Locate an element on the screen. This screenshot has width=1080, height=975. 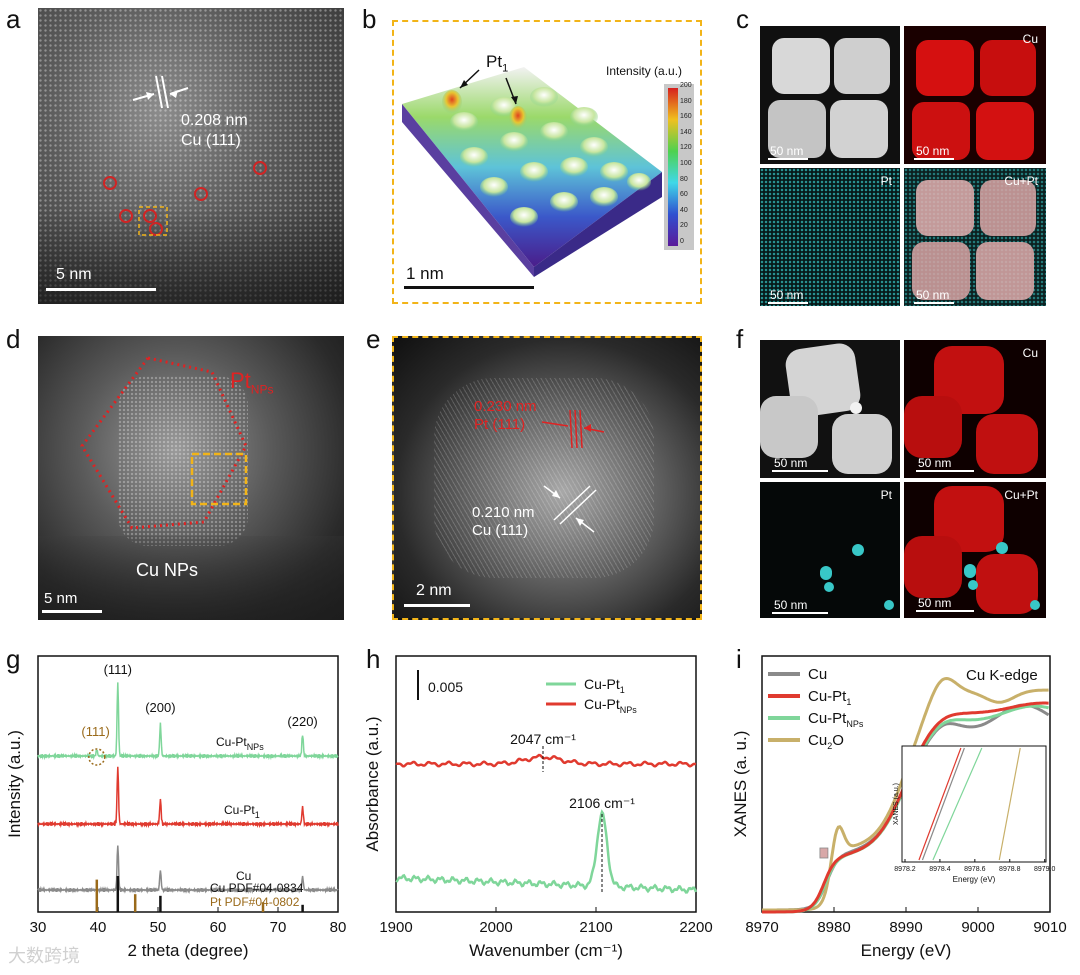
scale-label-d: 5 nm is located at coordinates (61, 598).